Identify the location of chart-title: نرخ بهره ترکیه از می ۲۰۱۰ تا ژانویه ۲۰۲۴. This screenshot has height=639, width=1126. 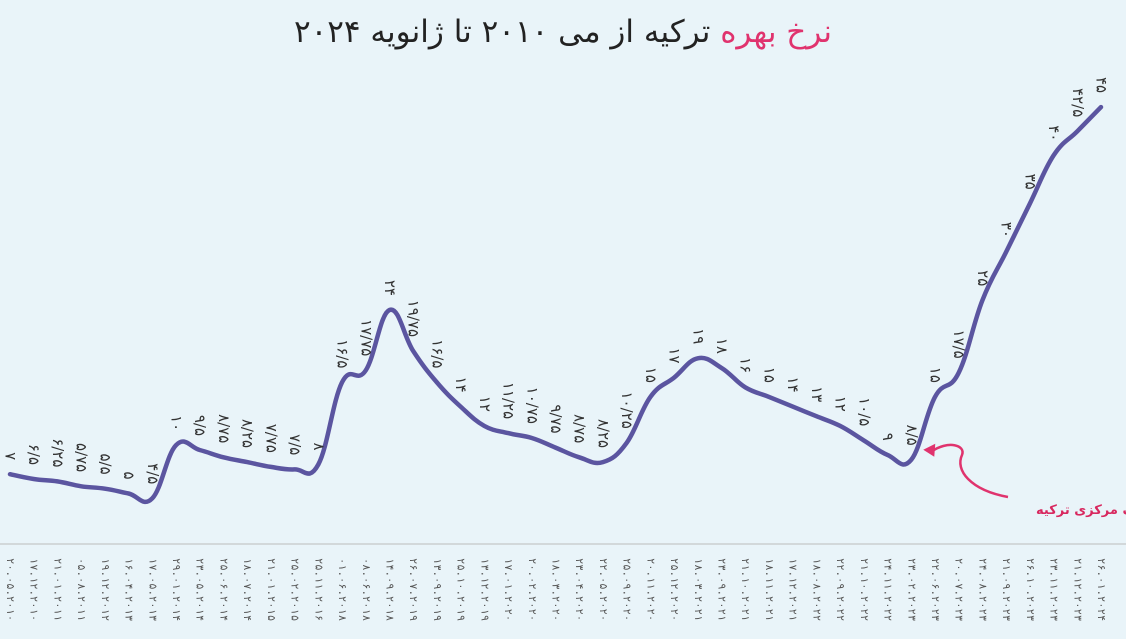
(563, 32).